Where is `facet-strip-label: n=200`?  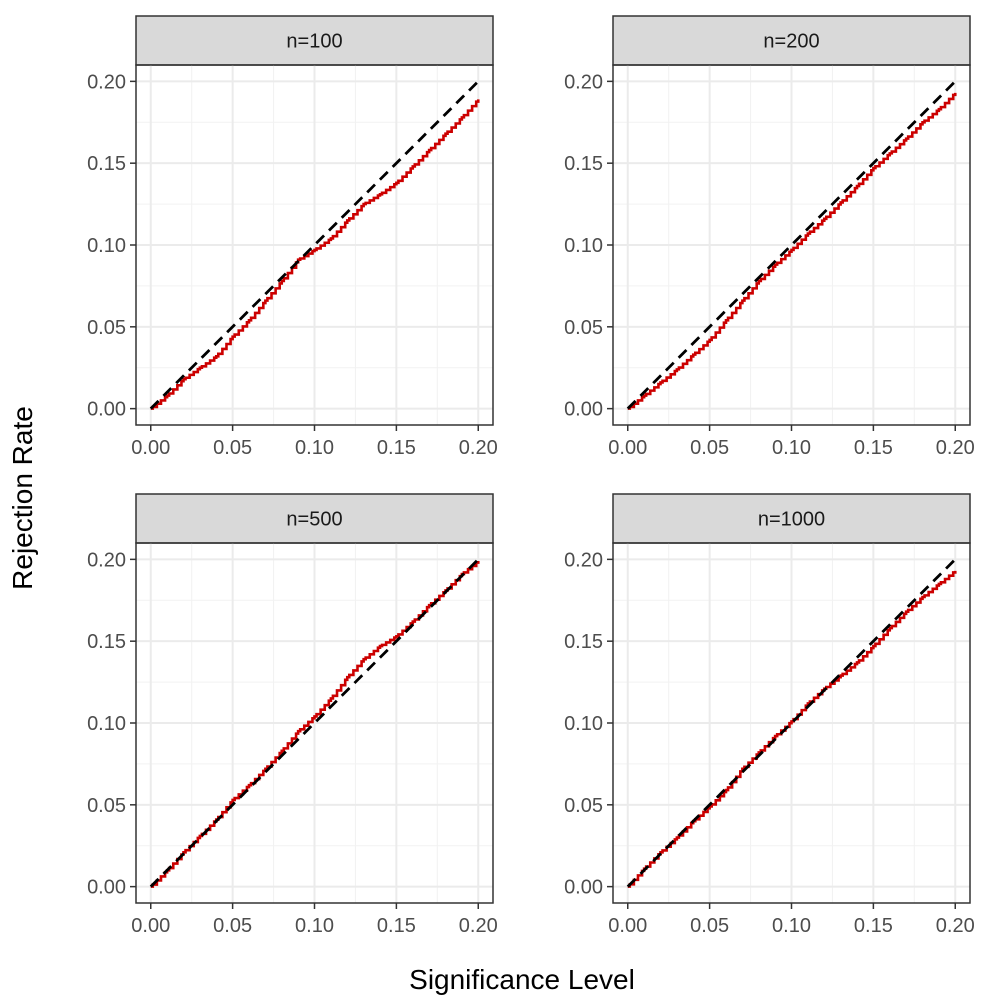
facet-strip-label: n=200 is located at coordinates (791, 42).